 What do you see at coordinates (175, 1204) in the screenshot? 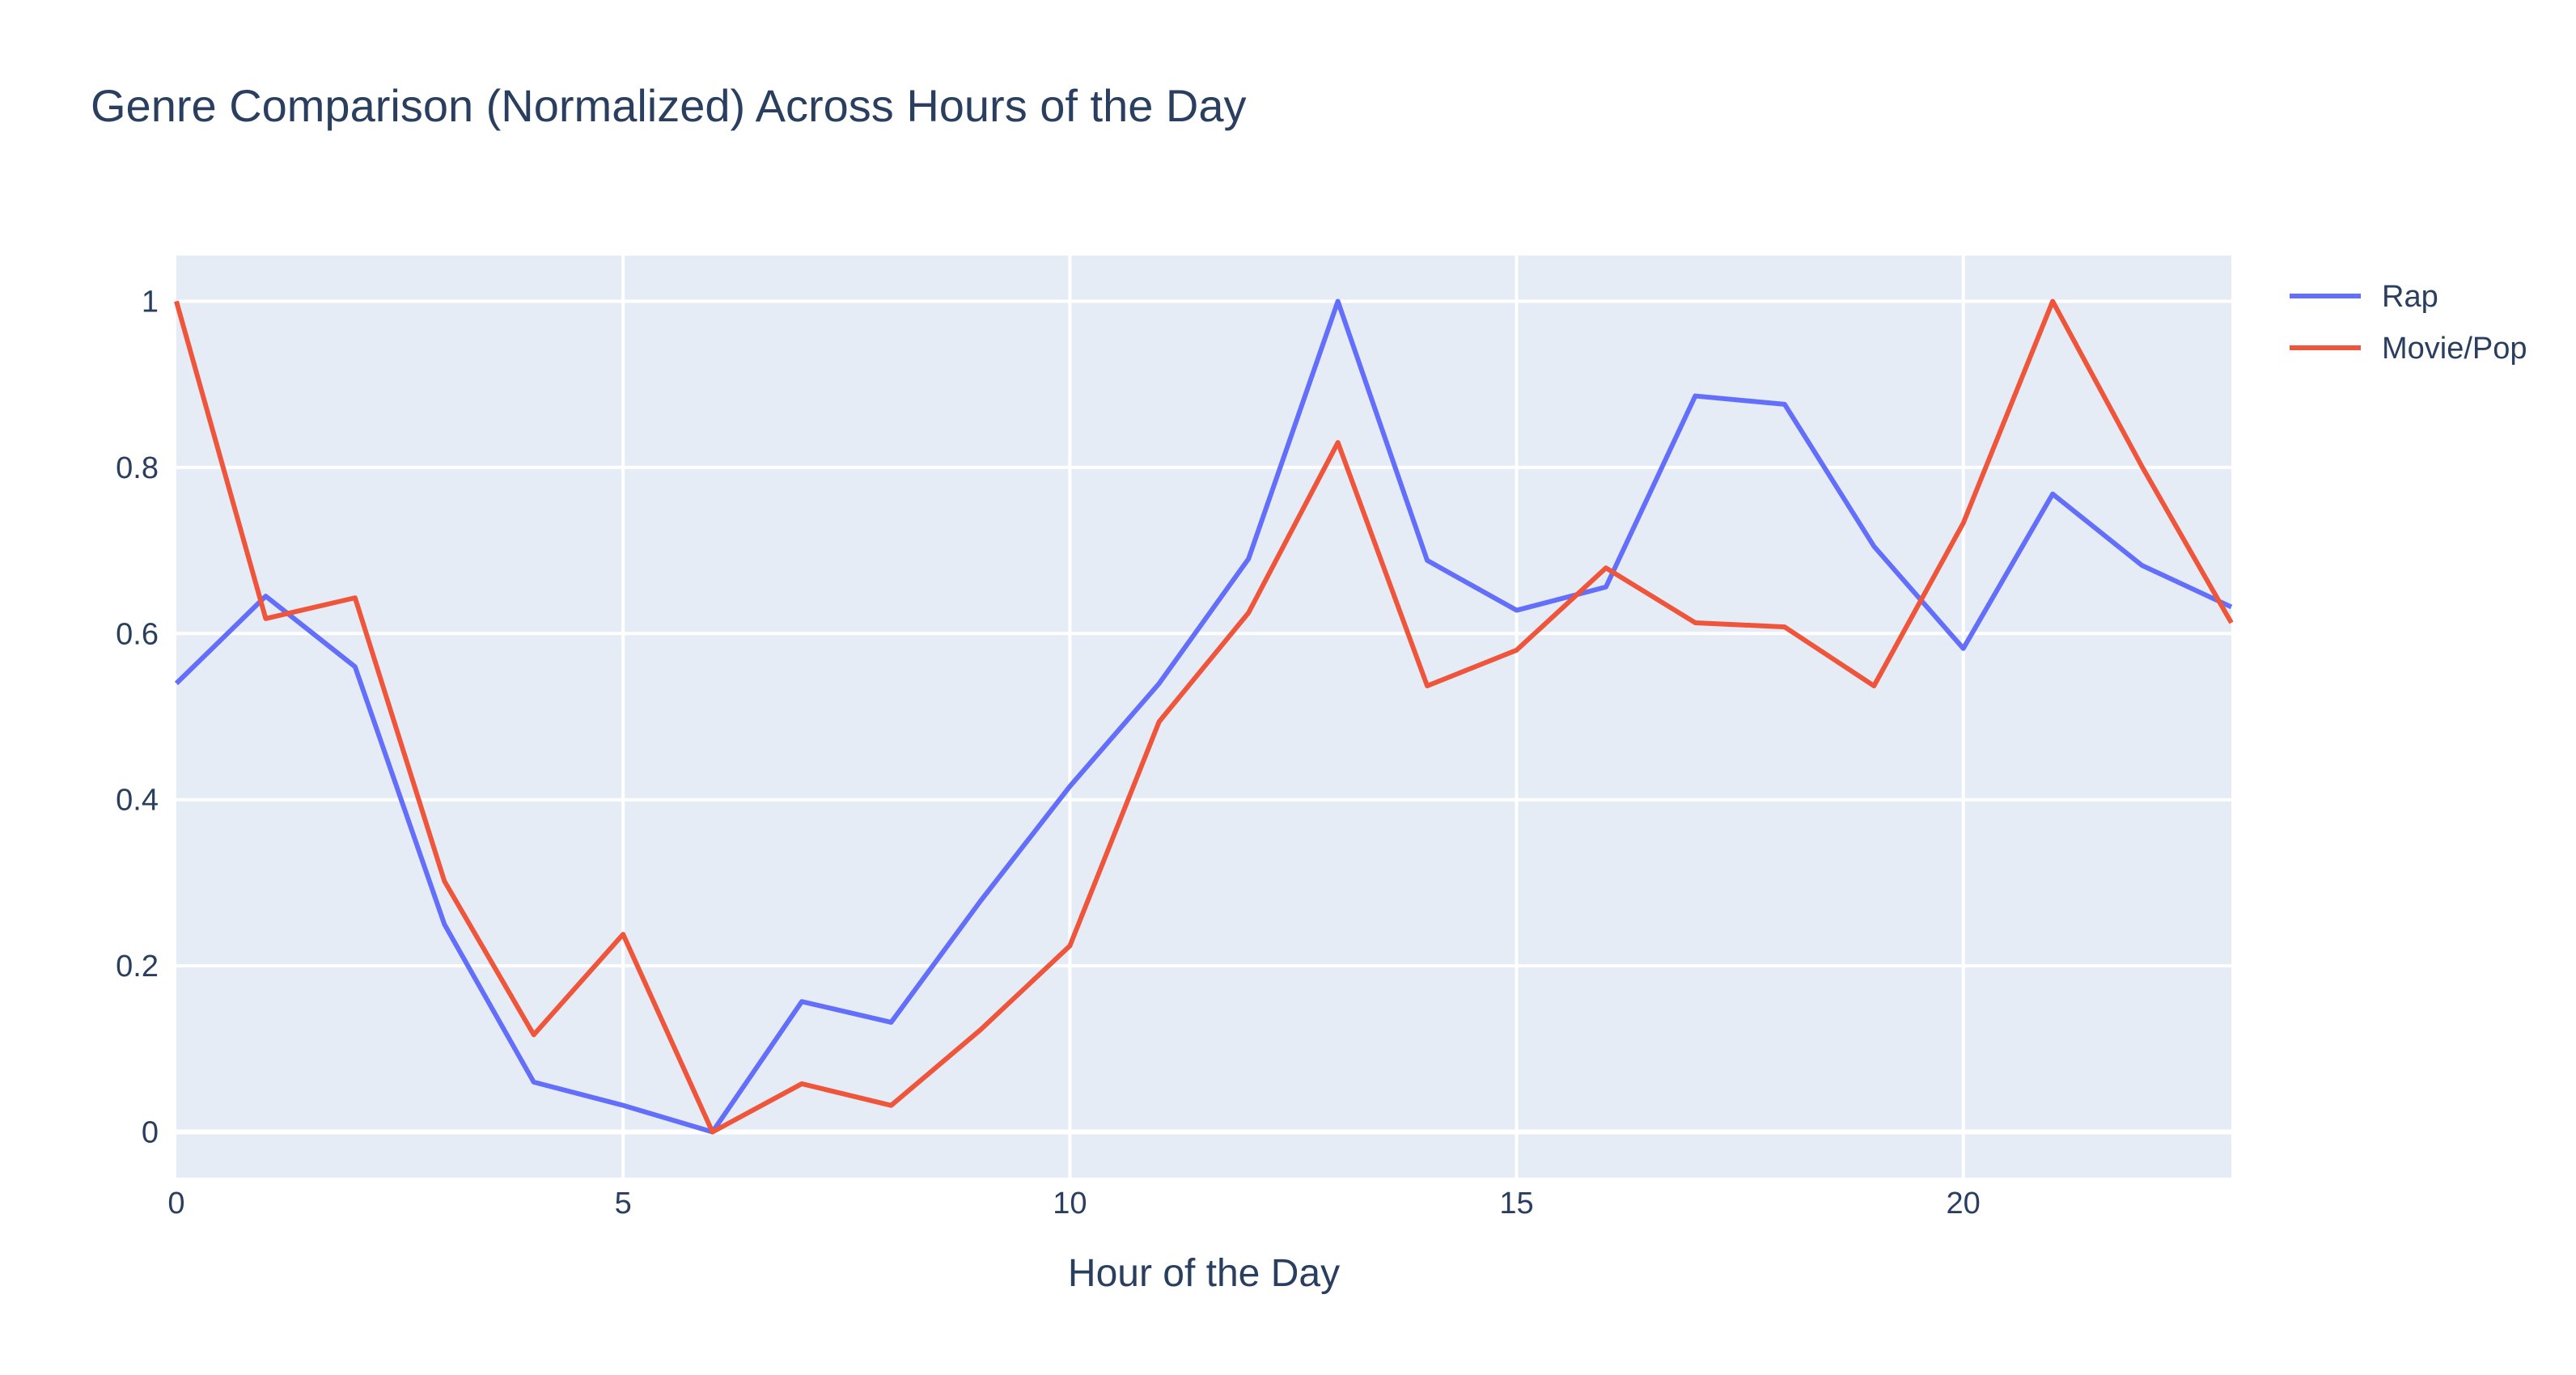
I see `x-tick-label: 0` at bounding box center [175, 1204].